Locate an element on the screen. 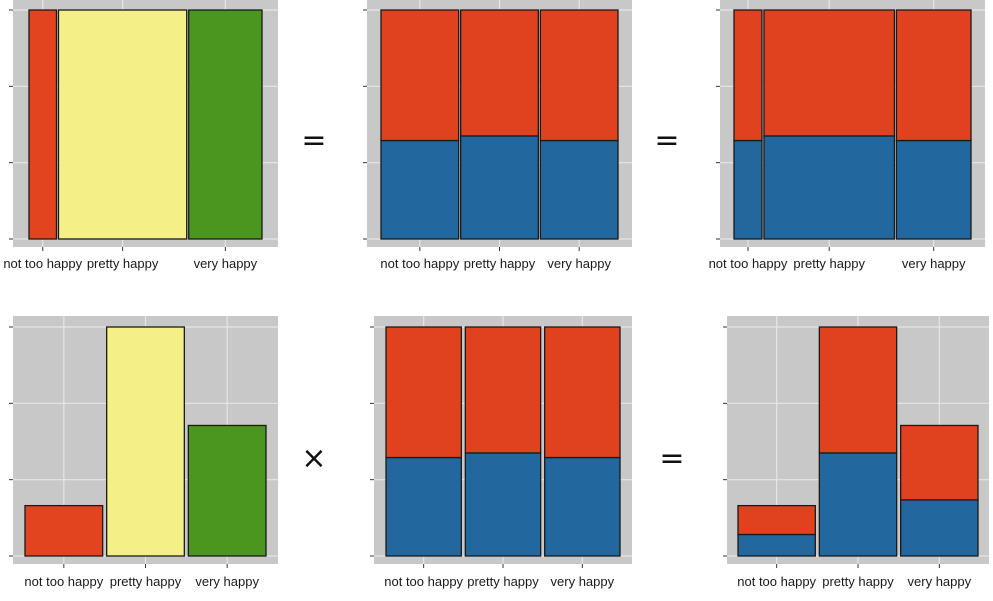 The image size is (993, 601). bottom-right-x-tick-label: very happy is located at coordinates (940, 581).